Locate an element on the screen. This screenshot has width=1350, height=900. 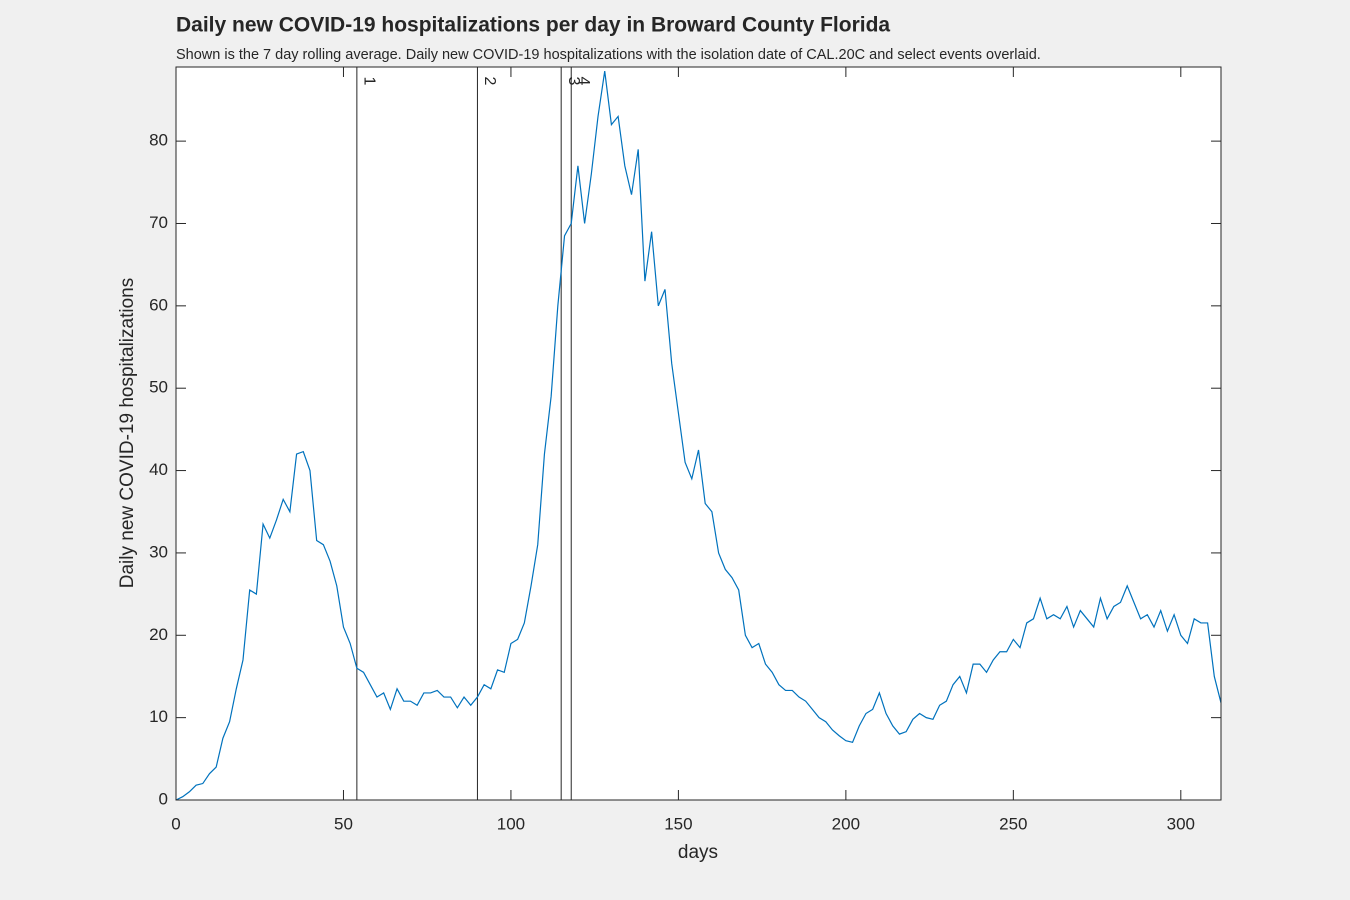
x-tick-label: 100 is located at coordinates (511, 823).